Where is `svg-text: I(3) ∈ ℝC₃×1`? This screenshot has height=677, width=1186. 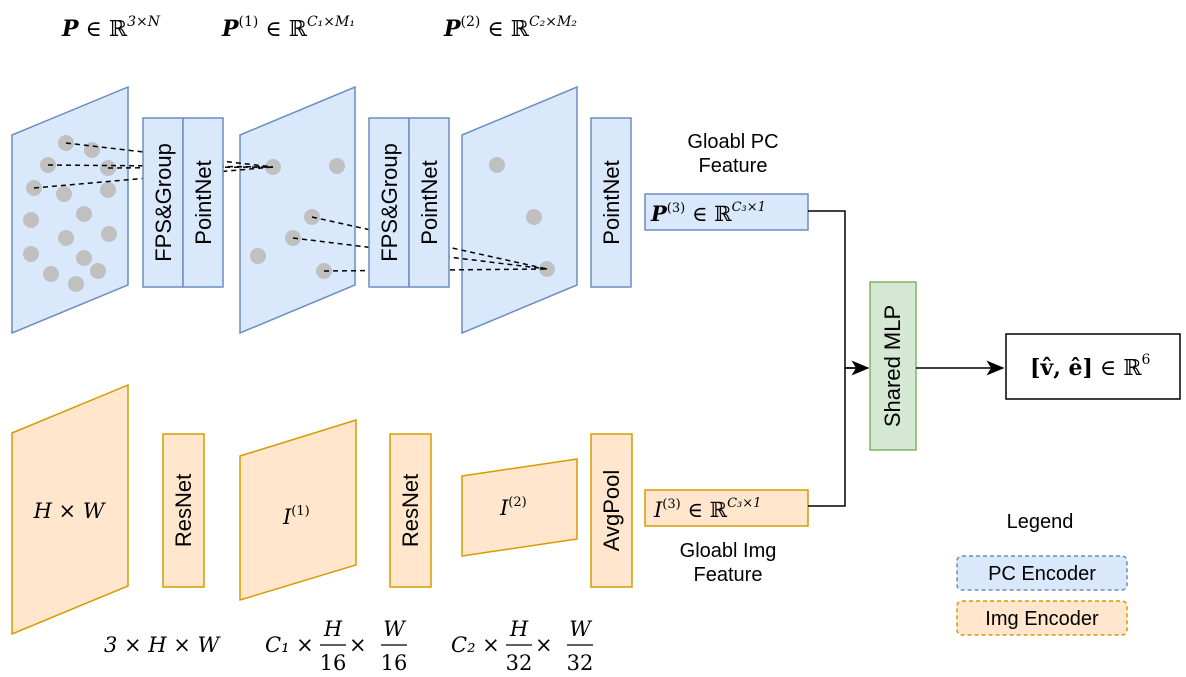
svg-text: I(3) ∈ ℝC₃×1 is located at coordinates (707, 509).